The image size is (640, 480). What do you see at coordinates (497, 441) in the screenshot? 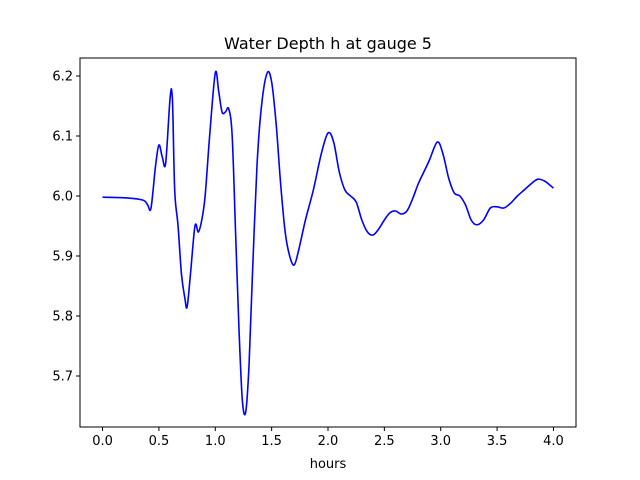
I see `x-tick-label: 3.5` at bounding box center [497, 441].